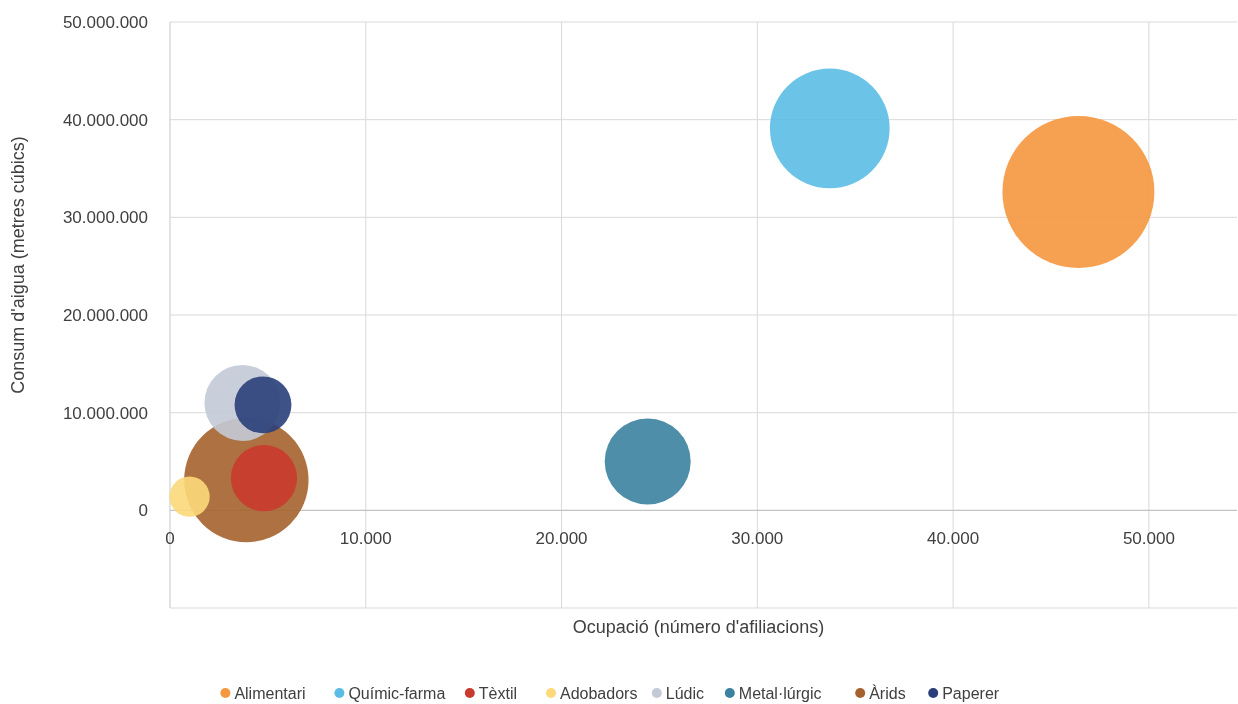 This screenshot has height=704, width=1238. Describe the element at coordinates (757, 539) in the screenshot. I see `x-tick-label: 30.000` at that location.